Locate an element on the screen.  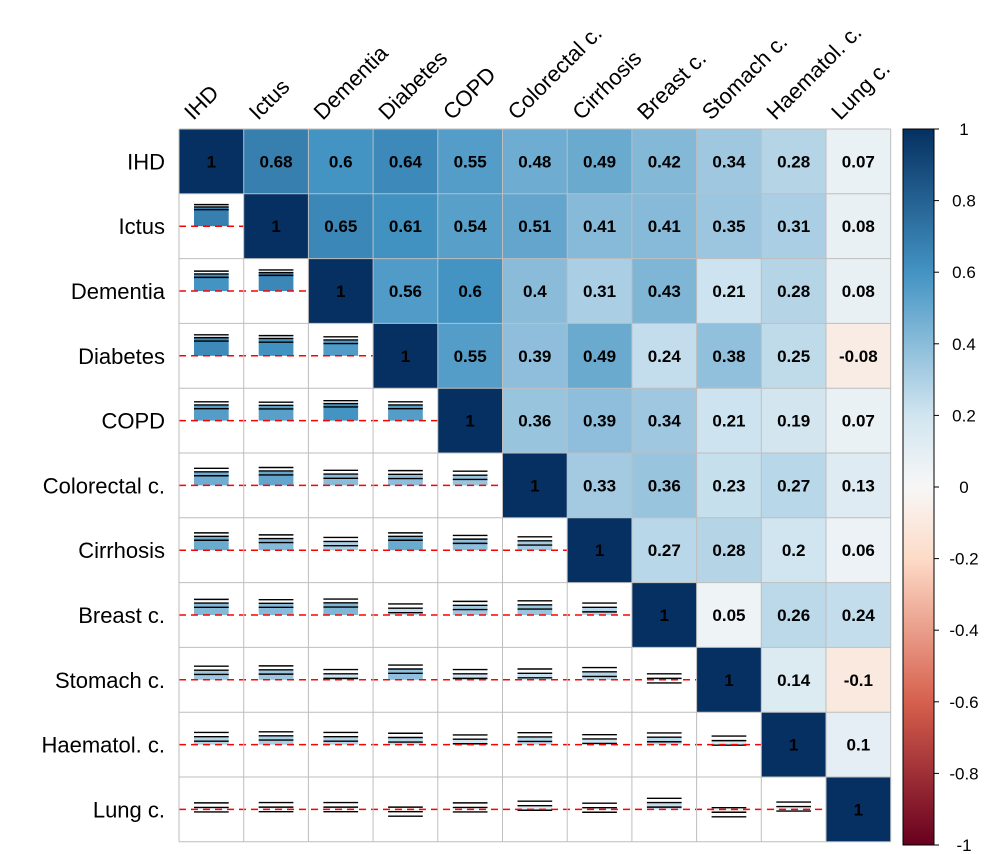
value-label-4-9: 0.19 is located at coordinates (793, 421).